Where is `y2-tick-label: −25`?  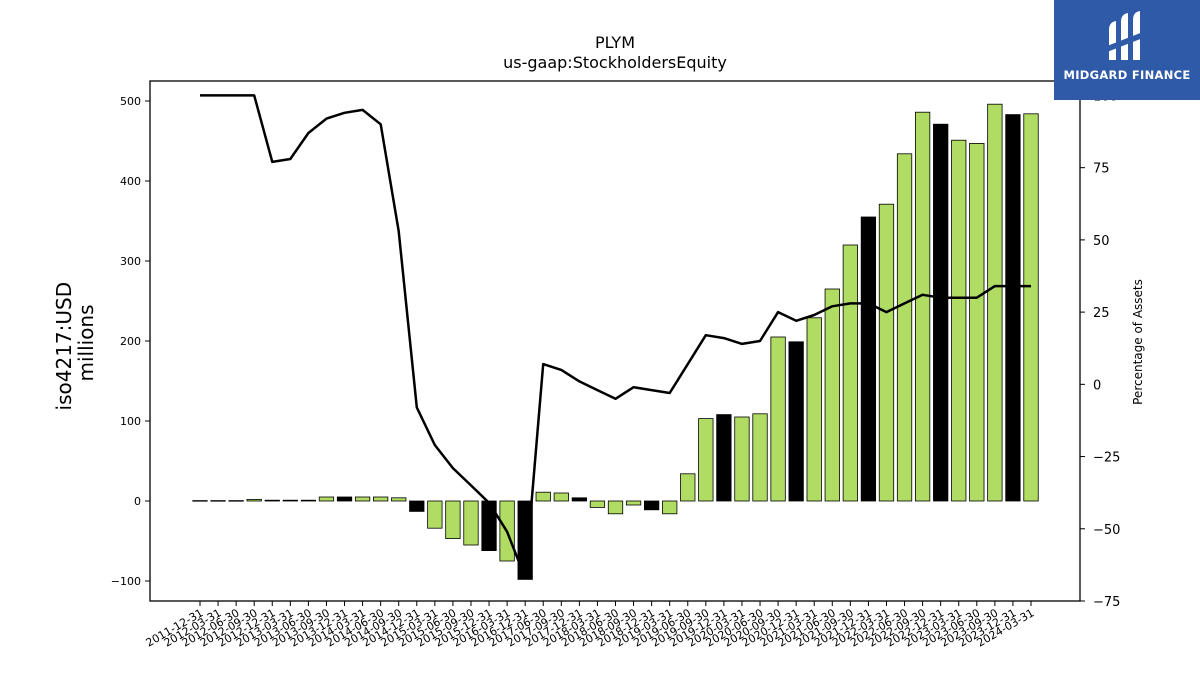 y2-tick-label: −25 is located at coordinates (1106, 458).